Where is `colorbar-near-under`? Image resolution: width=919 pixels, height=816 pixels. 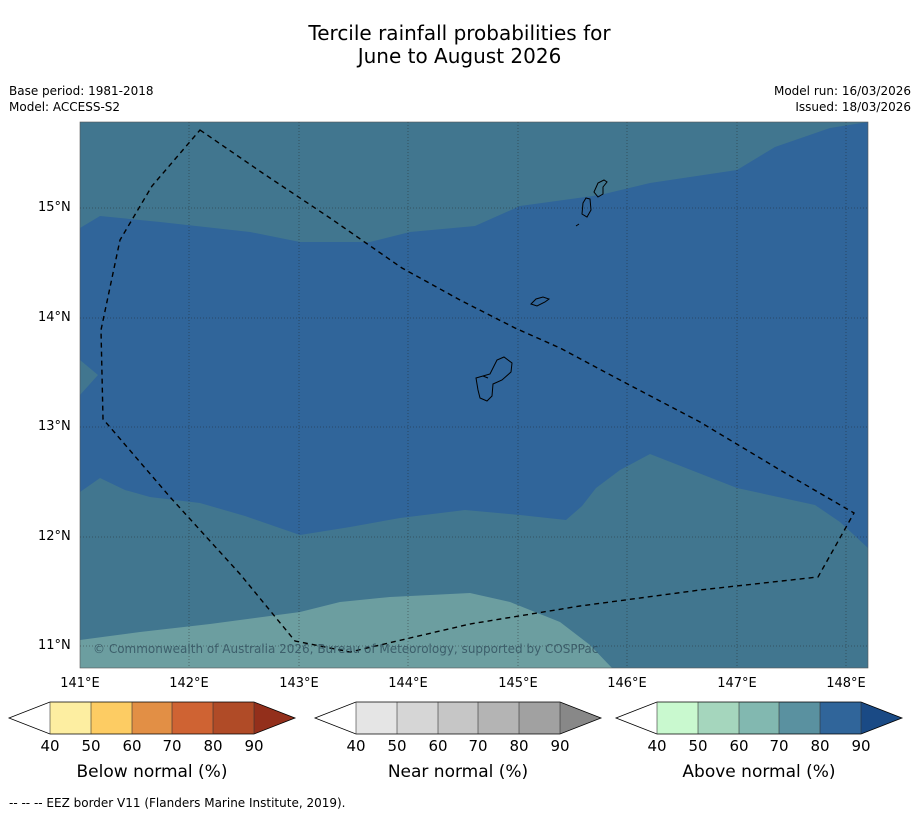 colorbar-near-under is located at coordinates (335, 718).